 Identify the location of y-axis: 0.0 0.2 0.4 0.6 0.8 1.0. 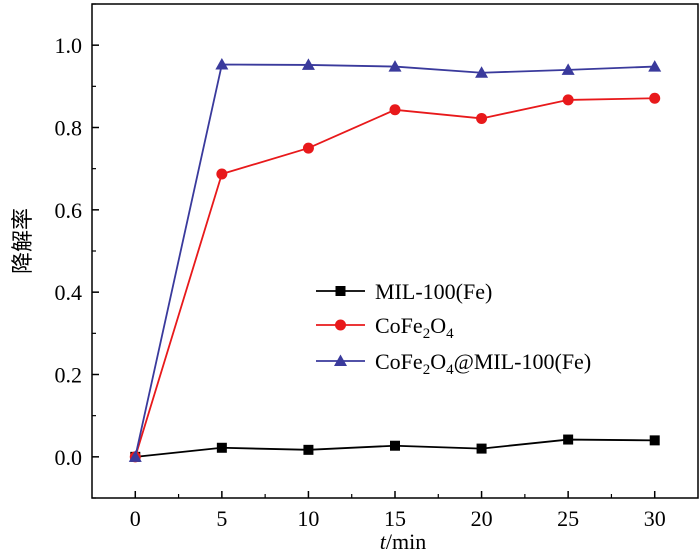
(77, 251).